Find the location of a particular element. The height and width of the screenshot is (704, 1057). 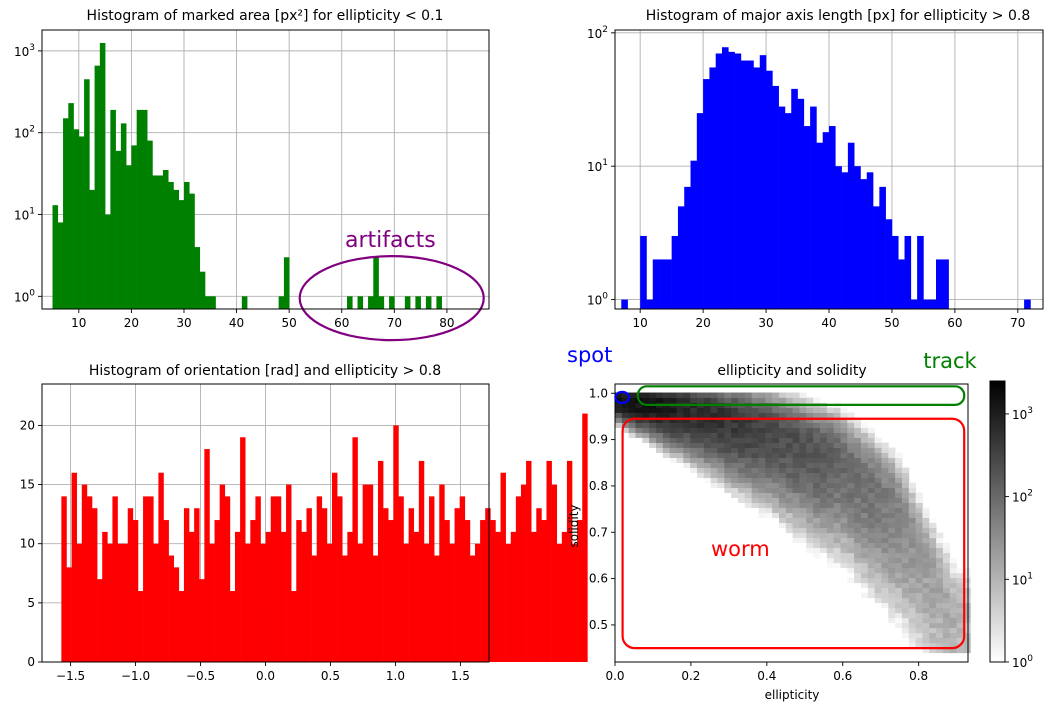

x-tick-label: −1.5 is located at coordinates (70, 676).